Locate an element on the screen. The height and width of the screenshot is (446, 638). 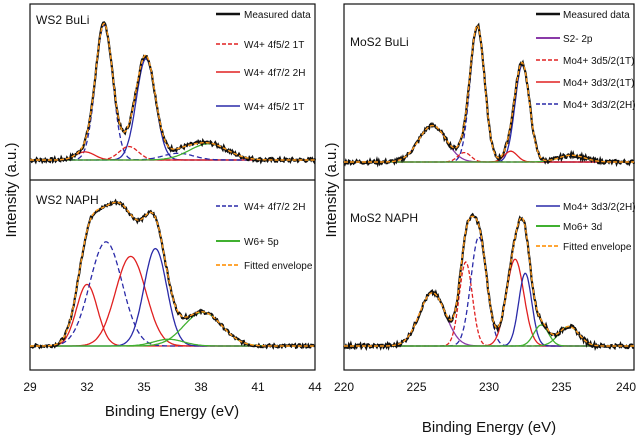
legend-mos2-naph: Mo4+ 3d3/2(2H) Mo6+ 3d Fitted envelope is located at coordinates (586, 227).